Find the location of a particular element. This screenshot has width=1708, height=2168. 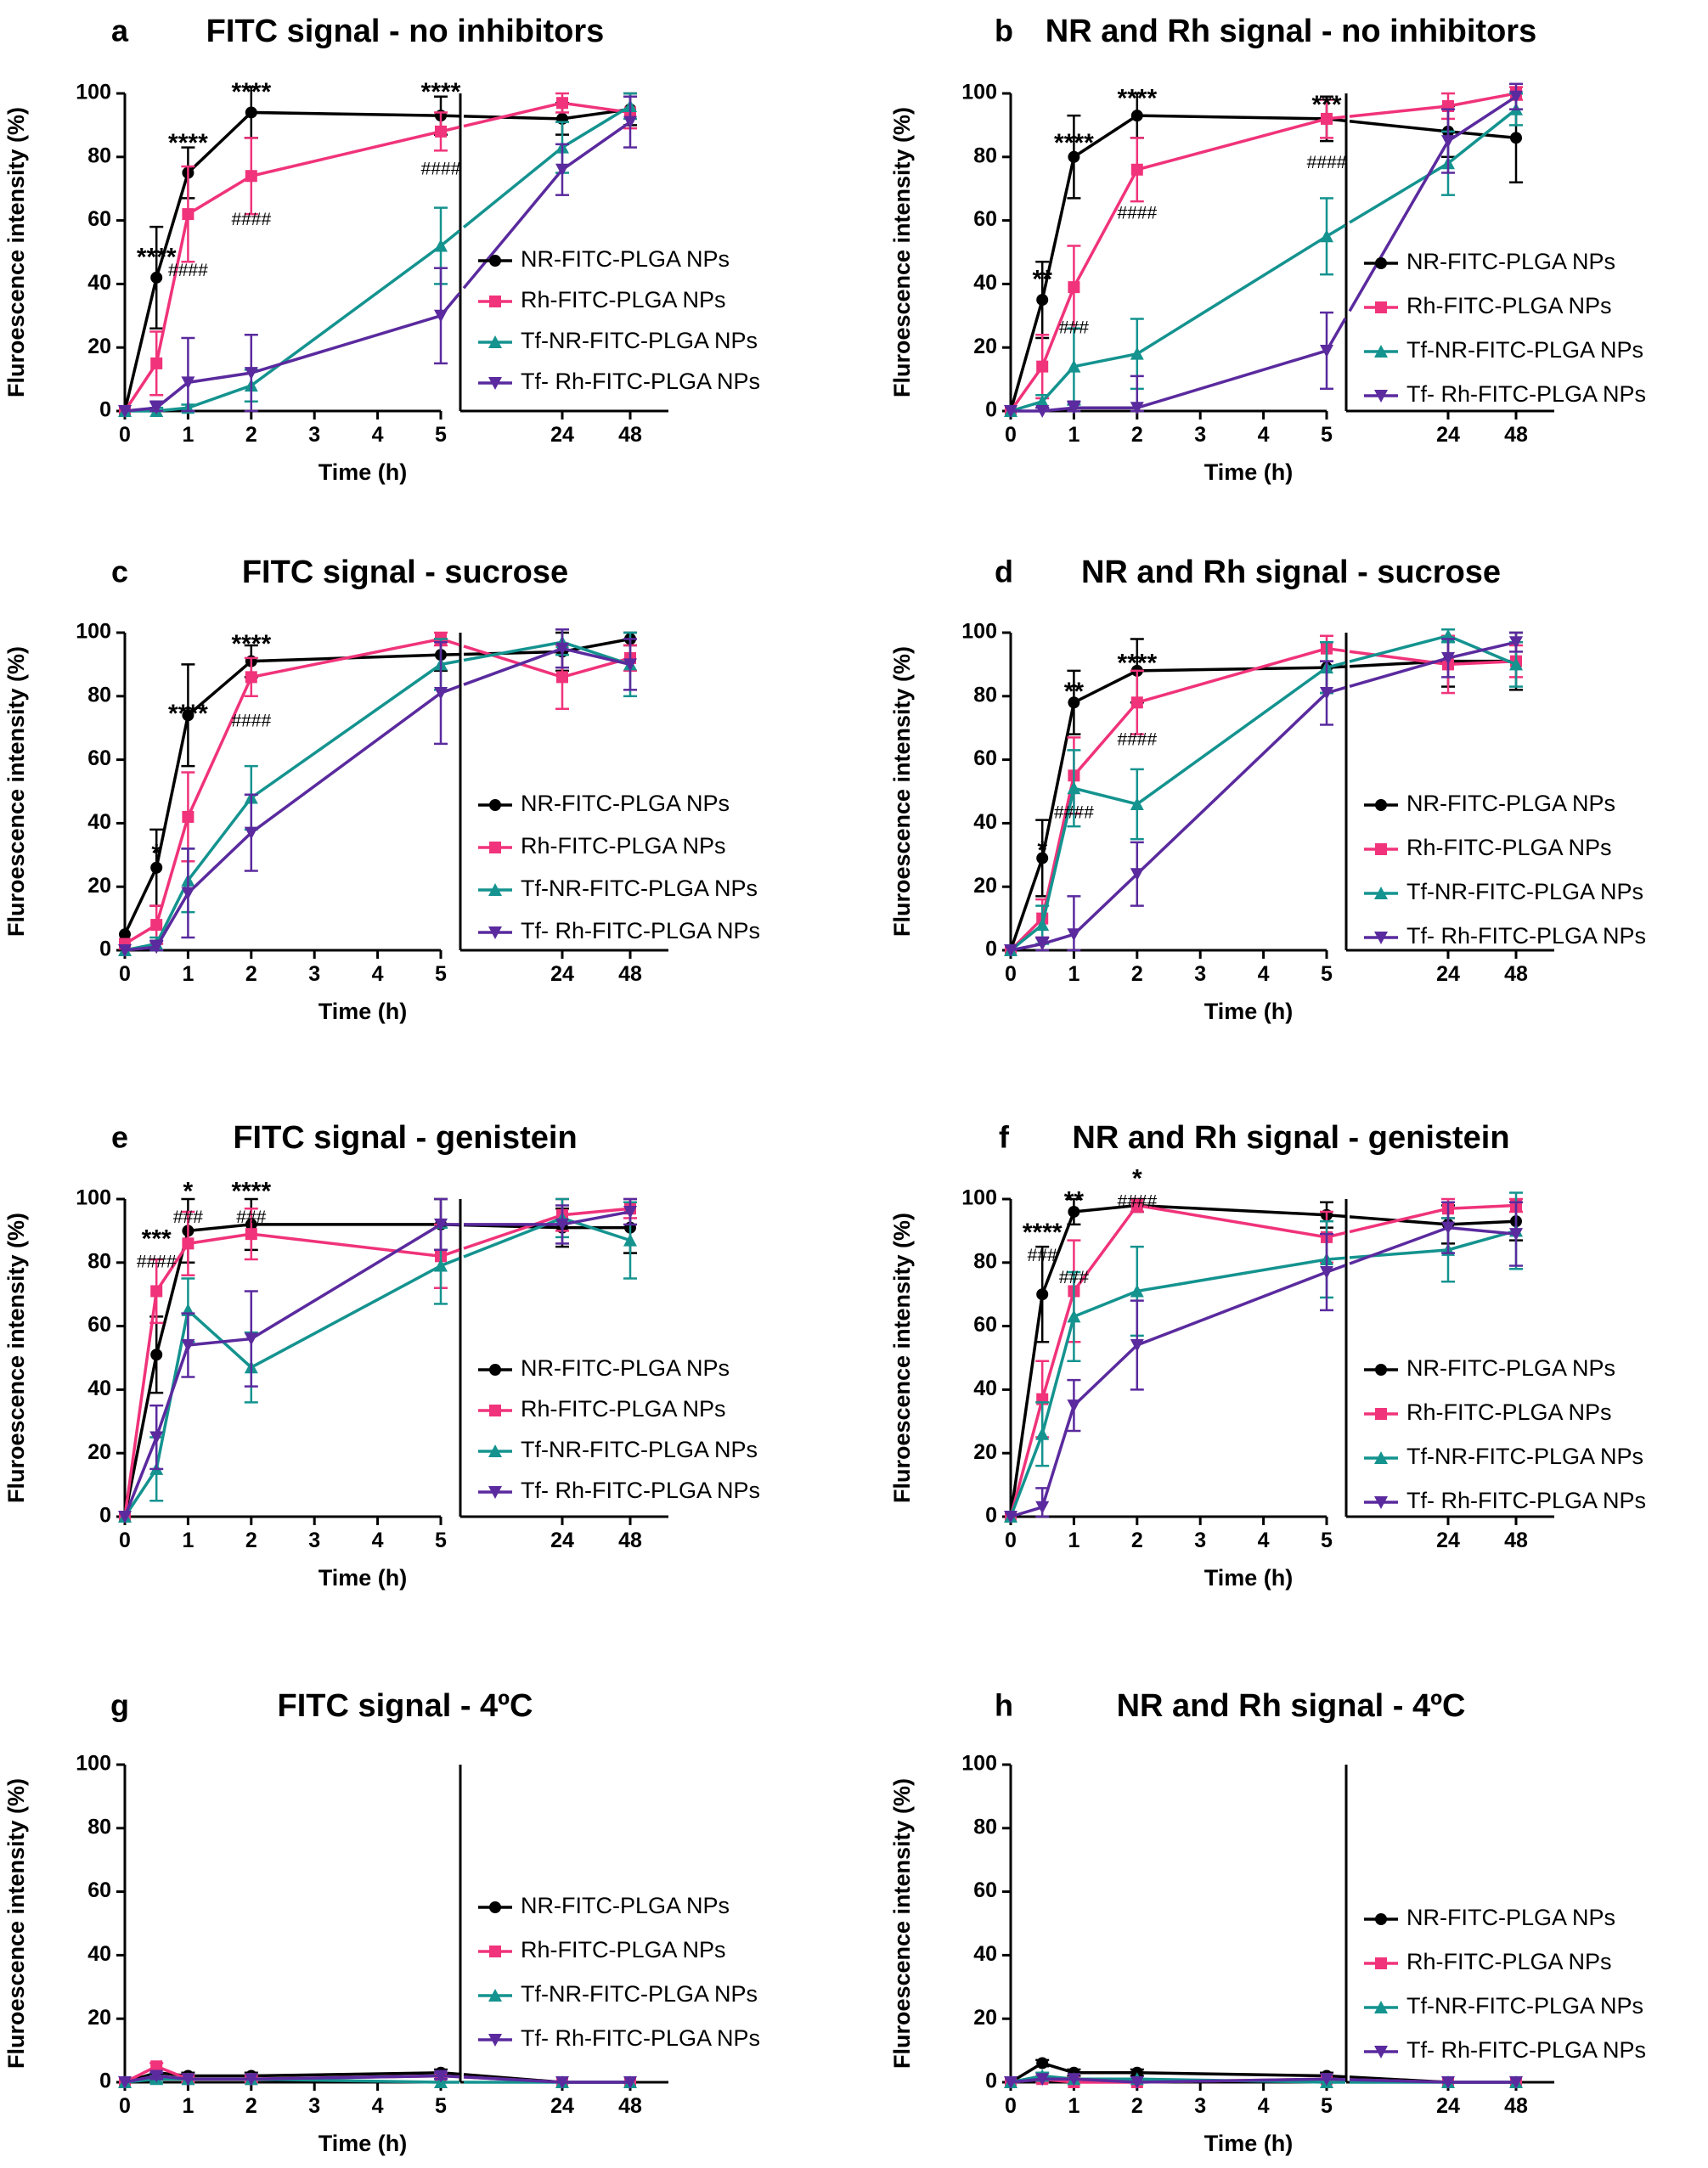

chart-title: NR and Rh signal - sucrose is located at coordinates (1291, 572).